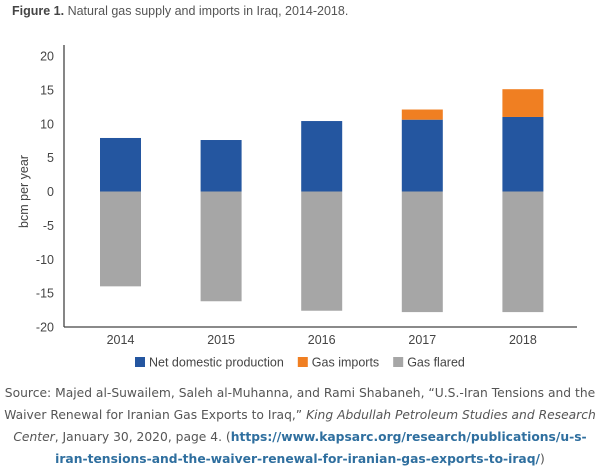 Image resolution: width=600 pixels, height=474 pixels. I want to click on legend-label: Gas imports, so click(345, 363).